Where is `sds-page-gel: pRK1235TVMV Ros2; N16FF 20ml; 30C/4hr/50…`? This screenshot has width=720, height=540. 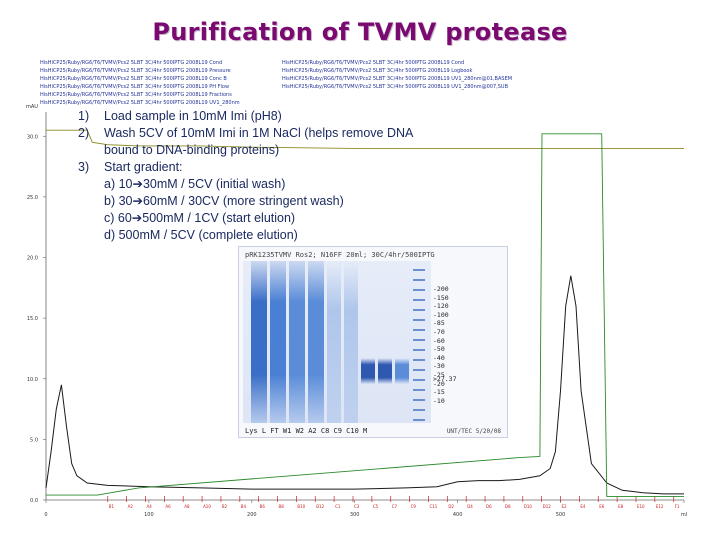
sds-page-gel: pRK1235TVMV Ros2; N16FF 20ml; 30C/4hr/50… is located at coordinates (373, 342).